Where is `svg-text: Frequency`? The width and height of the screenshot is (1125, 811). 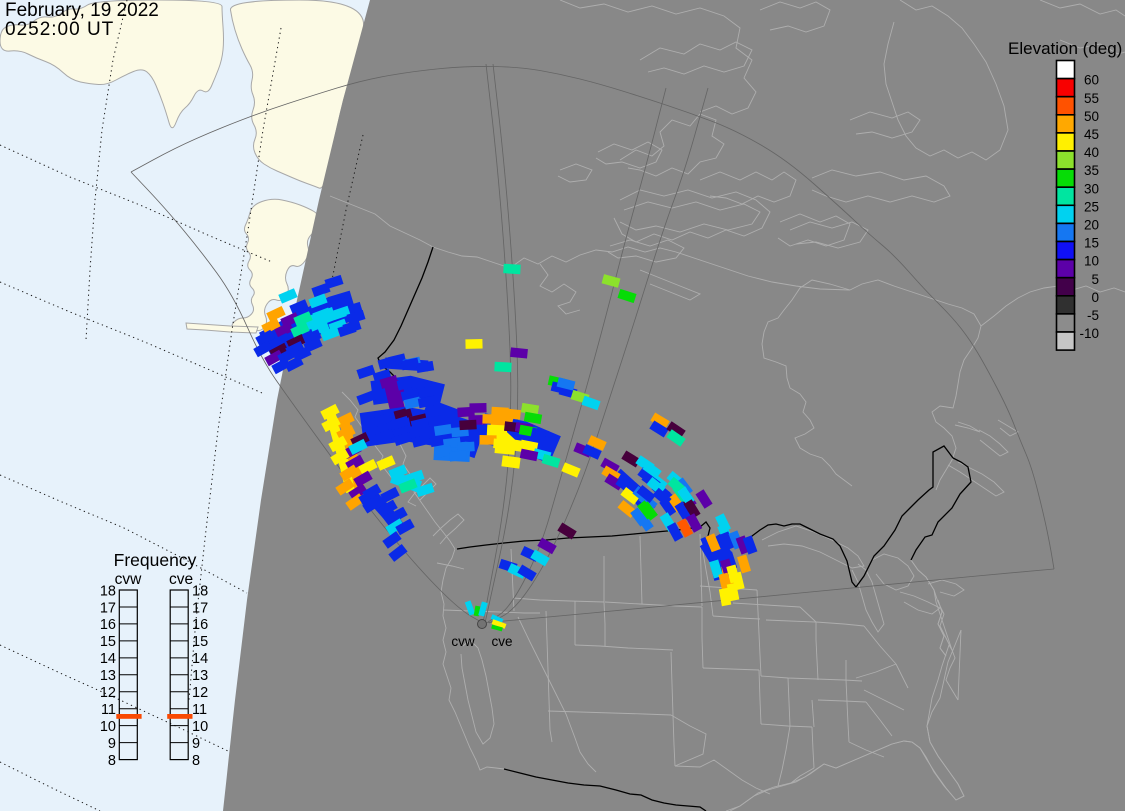 svg-text: Frequency is located at coordinates (155, 560).